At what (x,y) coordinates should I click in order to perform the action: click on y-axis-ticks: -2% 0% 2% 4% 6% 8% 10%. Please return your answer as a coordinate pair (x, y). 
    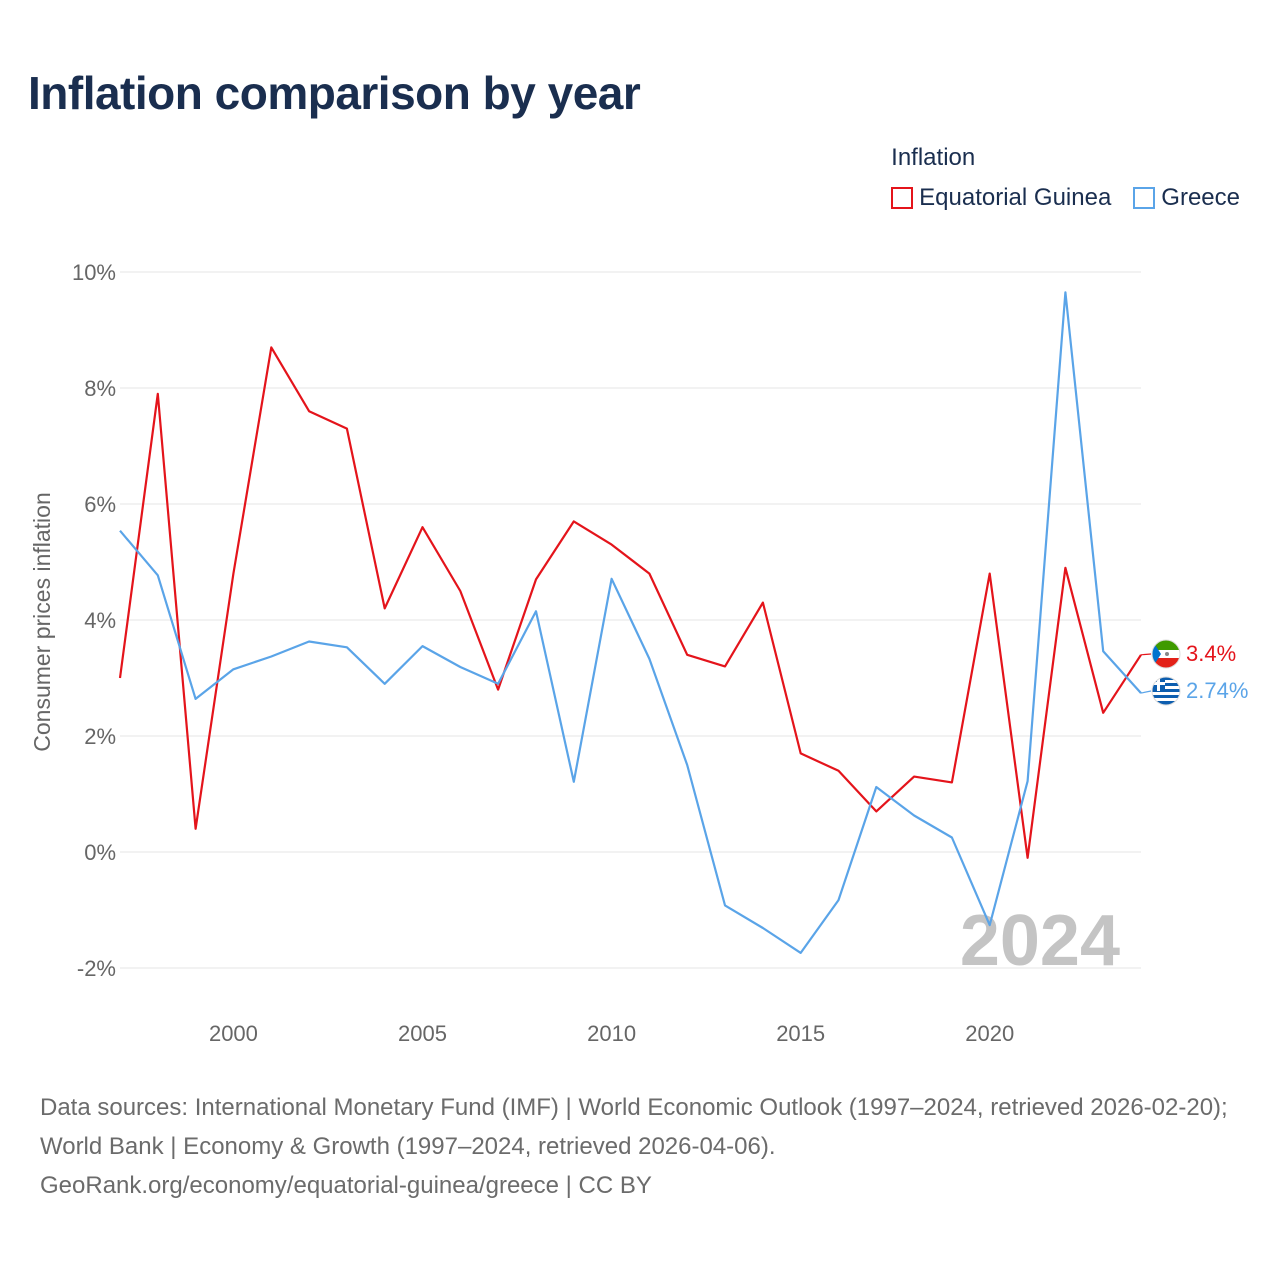
    Looking at the image, I should click on (94, 620).